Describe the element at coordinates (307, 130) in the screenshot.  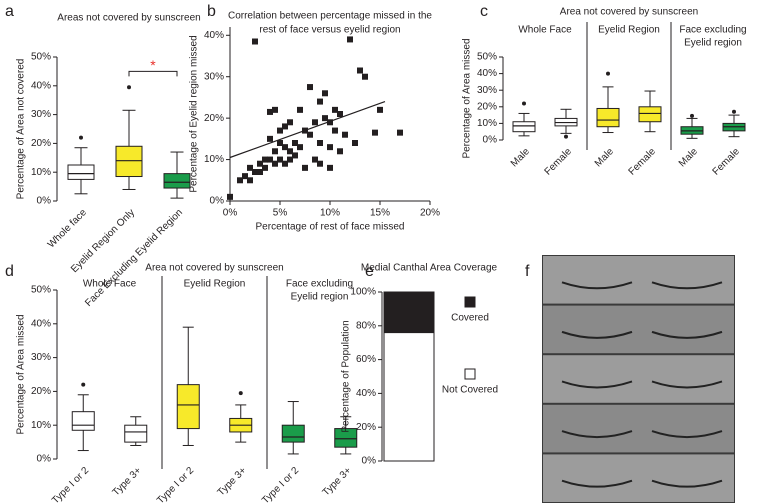
I see `trend-line` at that location.